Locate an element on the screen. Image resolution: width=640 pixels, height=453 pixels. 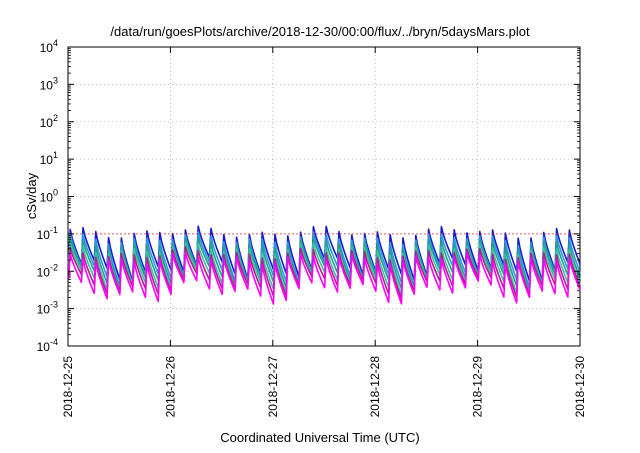
y-tick-exponent: -3 is located at coordinates (54, 305).